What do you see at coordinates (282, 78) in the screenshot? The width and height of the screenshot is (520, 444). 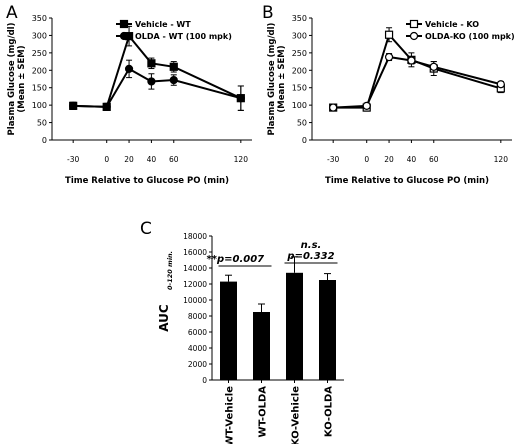 I see `panel-b-y-label-2: (Mean ± SEM)` at bounding box center [282, 78].